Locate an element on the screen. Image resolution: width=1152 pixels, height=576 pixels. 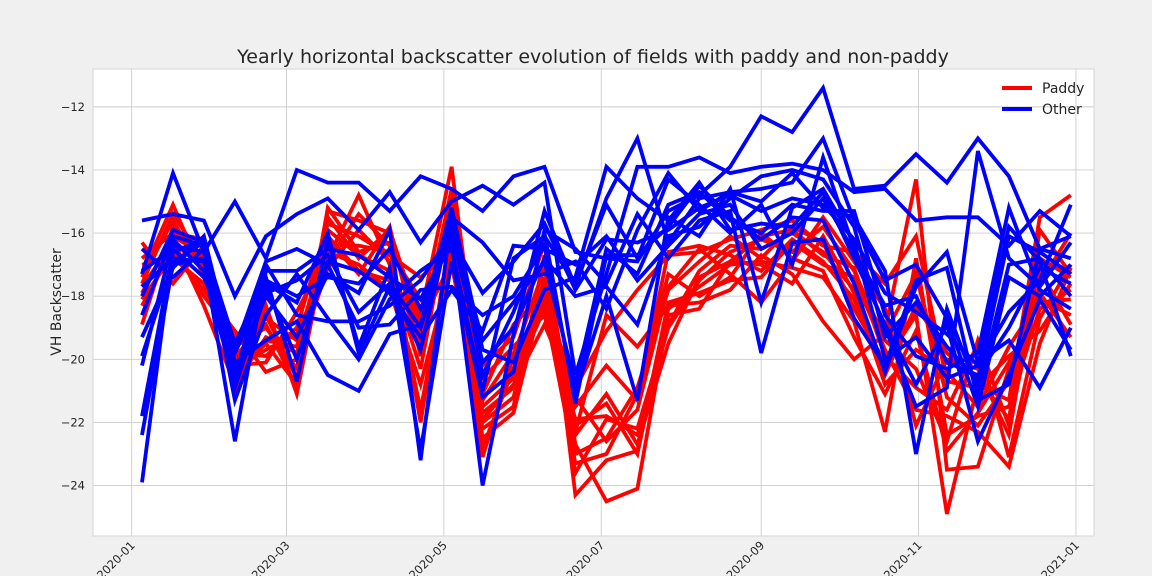
x-tick-label: 2021-01 is located at coordinates (1060, 557).